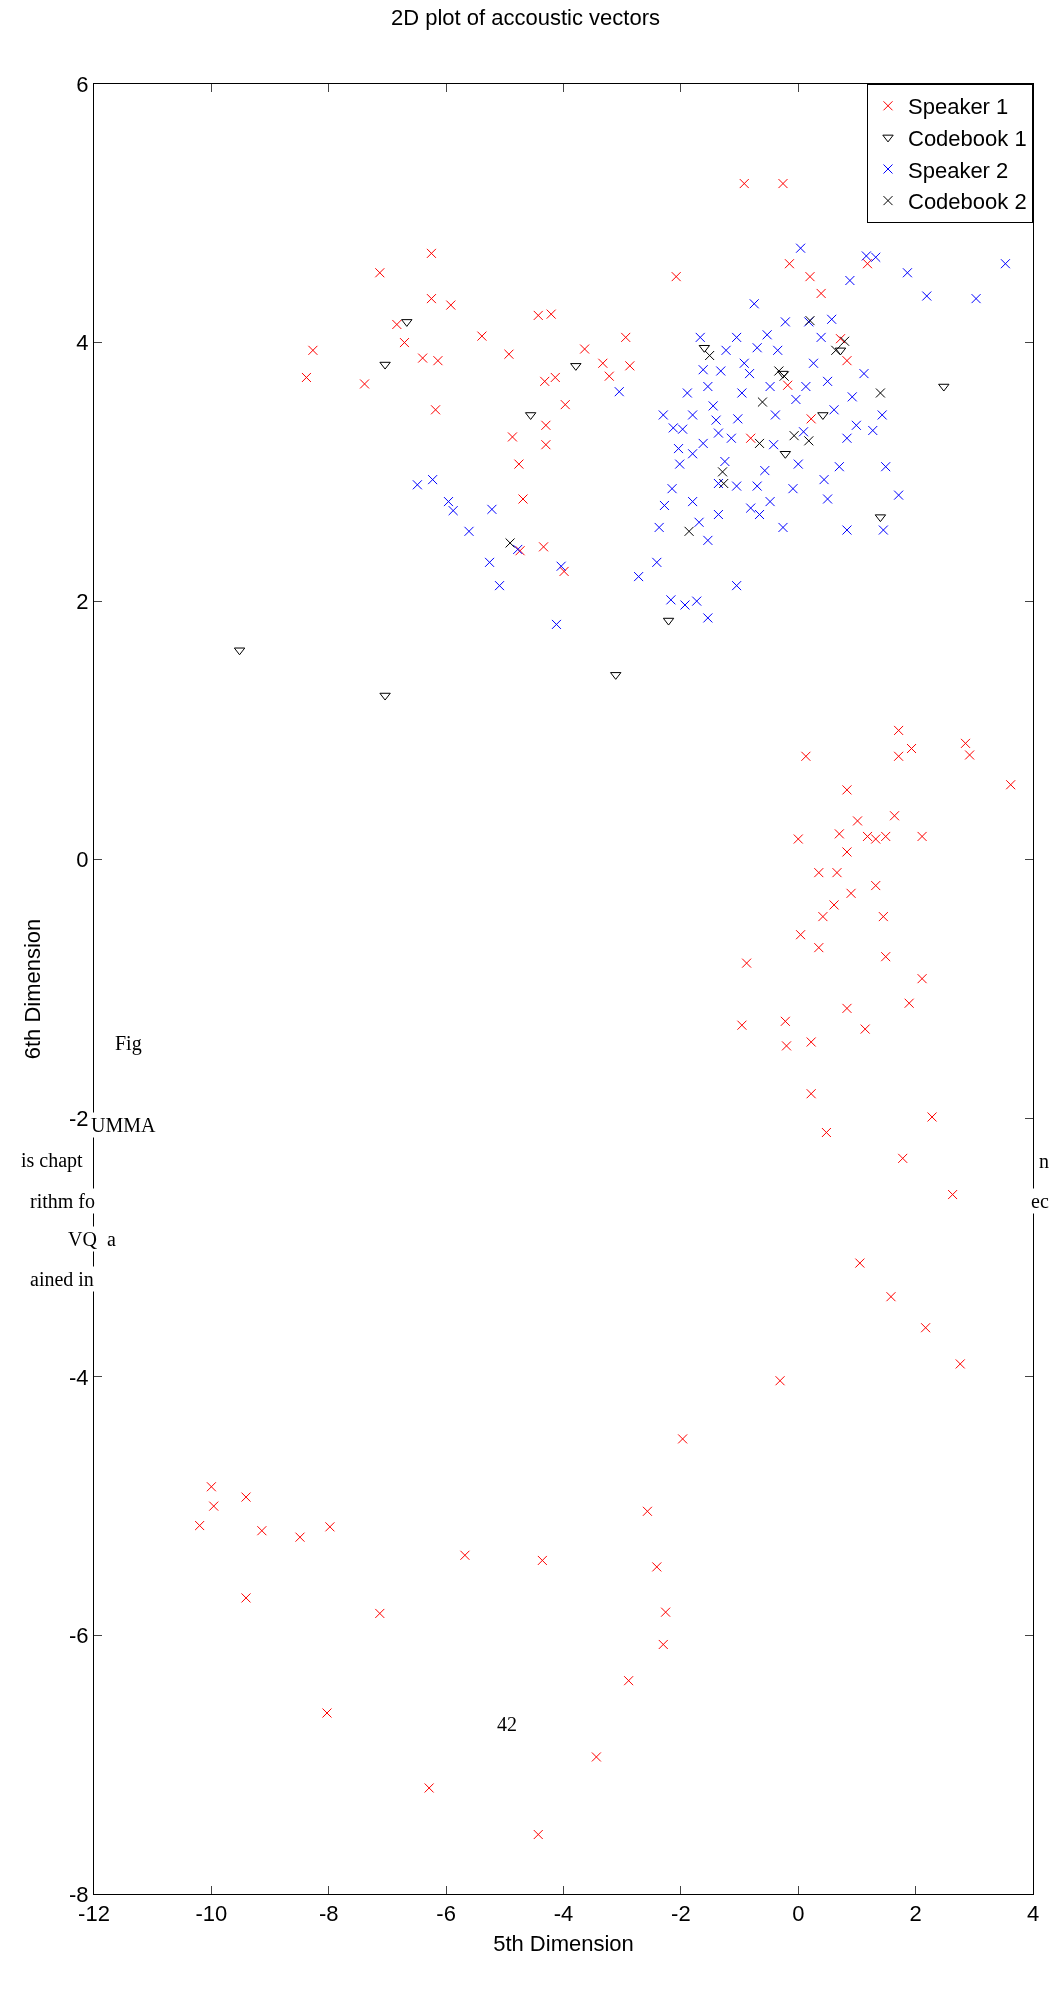 This screenshot has height=2016, width=1051. What do you see at coordinates (79, 1118) in the screenshot?
I see `y-tick-label: -2` at bounding box center [79, 1118].